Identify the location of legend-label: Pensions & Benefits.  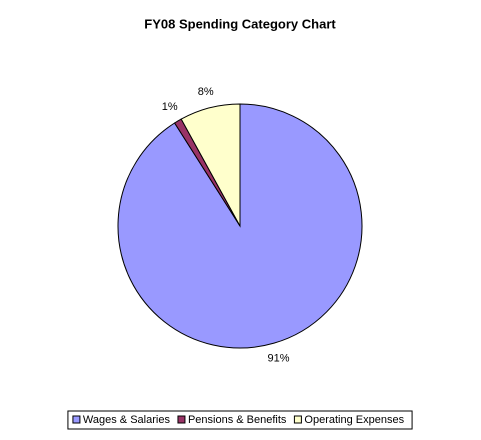
(237, 420).